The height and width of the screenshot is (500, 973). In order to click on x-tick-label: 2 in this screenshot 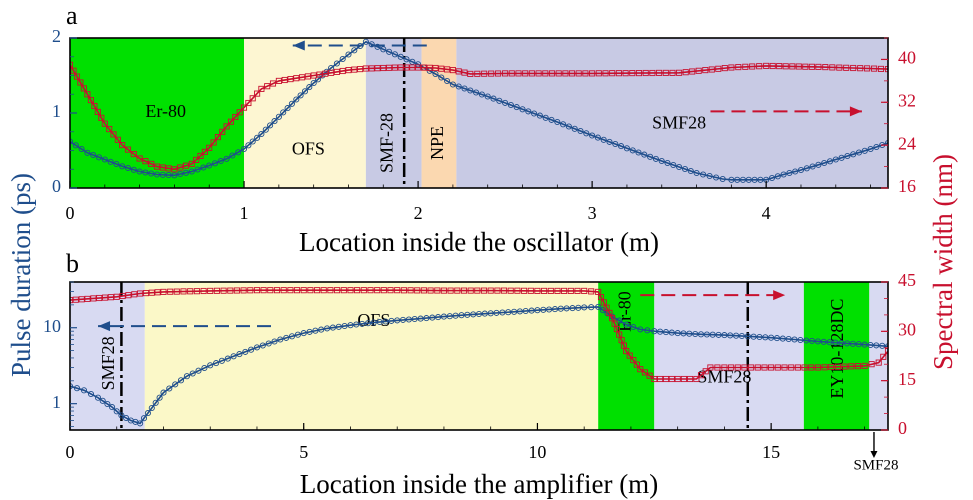, I will do `click(418, 213)`.